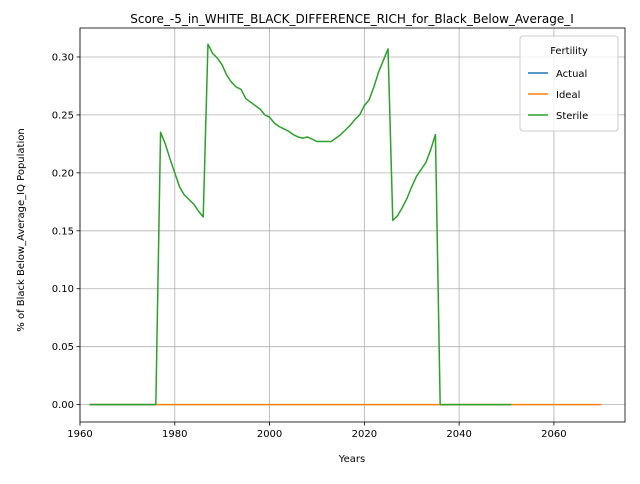 The height and width of the screenshot is (484, 640). Describe the element at coordinates (351, 459) in the screenshot. I see `x-axis-label: Years` at that location.